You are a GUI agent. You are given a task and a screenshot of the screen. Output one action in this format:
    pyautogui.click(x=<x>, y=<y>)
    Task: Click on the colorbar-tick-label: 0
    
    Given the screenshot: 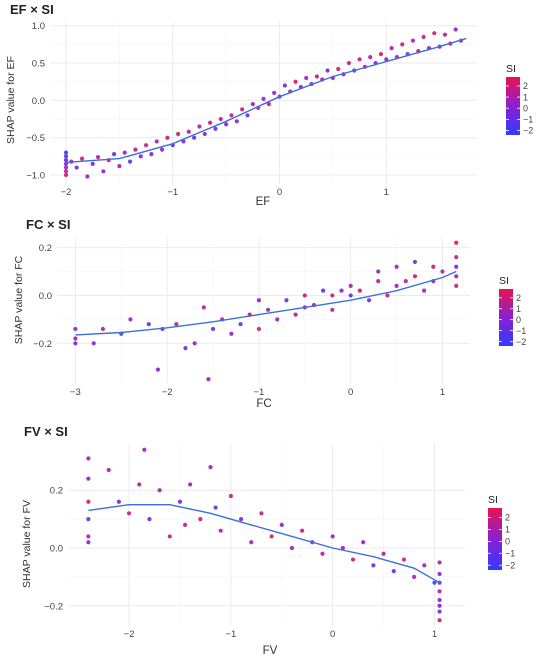 What is the action you would take?
    pyautogui.click(x=507, y=542)
    